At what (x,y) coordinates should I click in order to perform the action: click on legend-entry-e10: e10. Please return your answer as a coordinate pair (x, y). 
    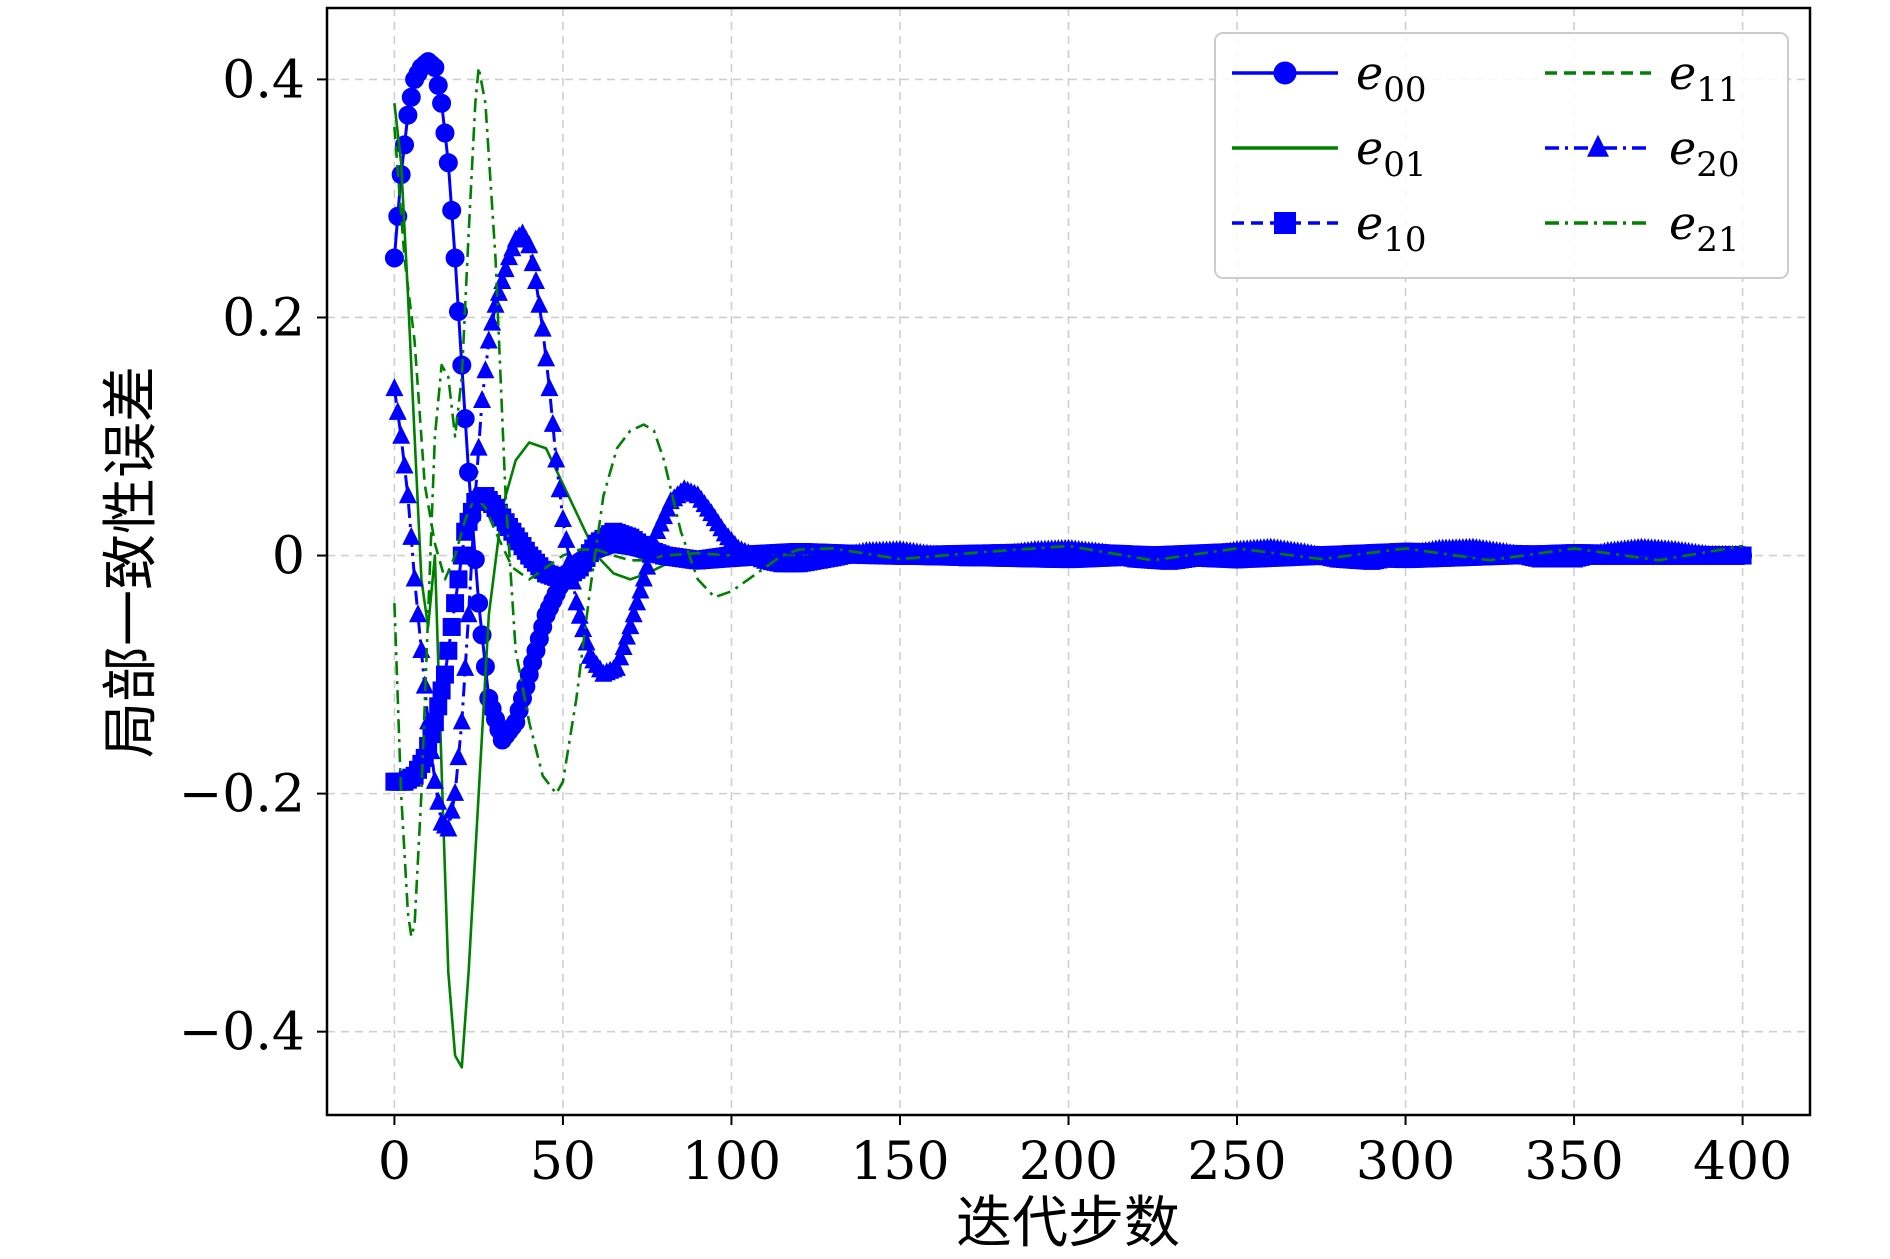
    Looking at the image, I should click on (1329, 228).